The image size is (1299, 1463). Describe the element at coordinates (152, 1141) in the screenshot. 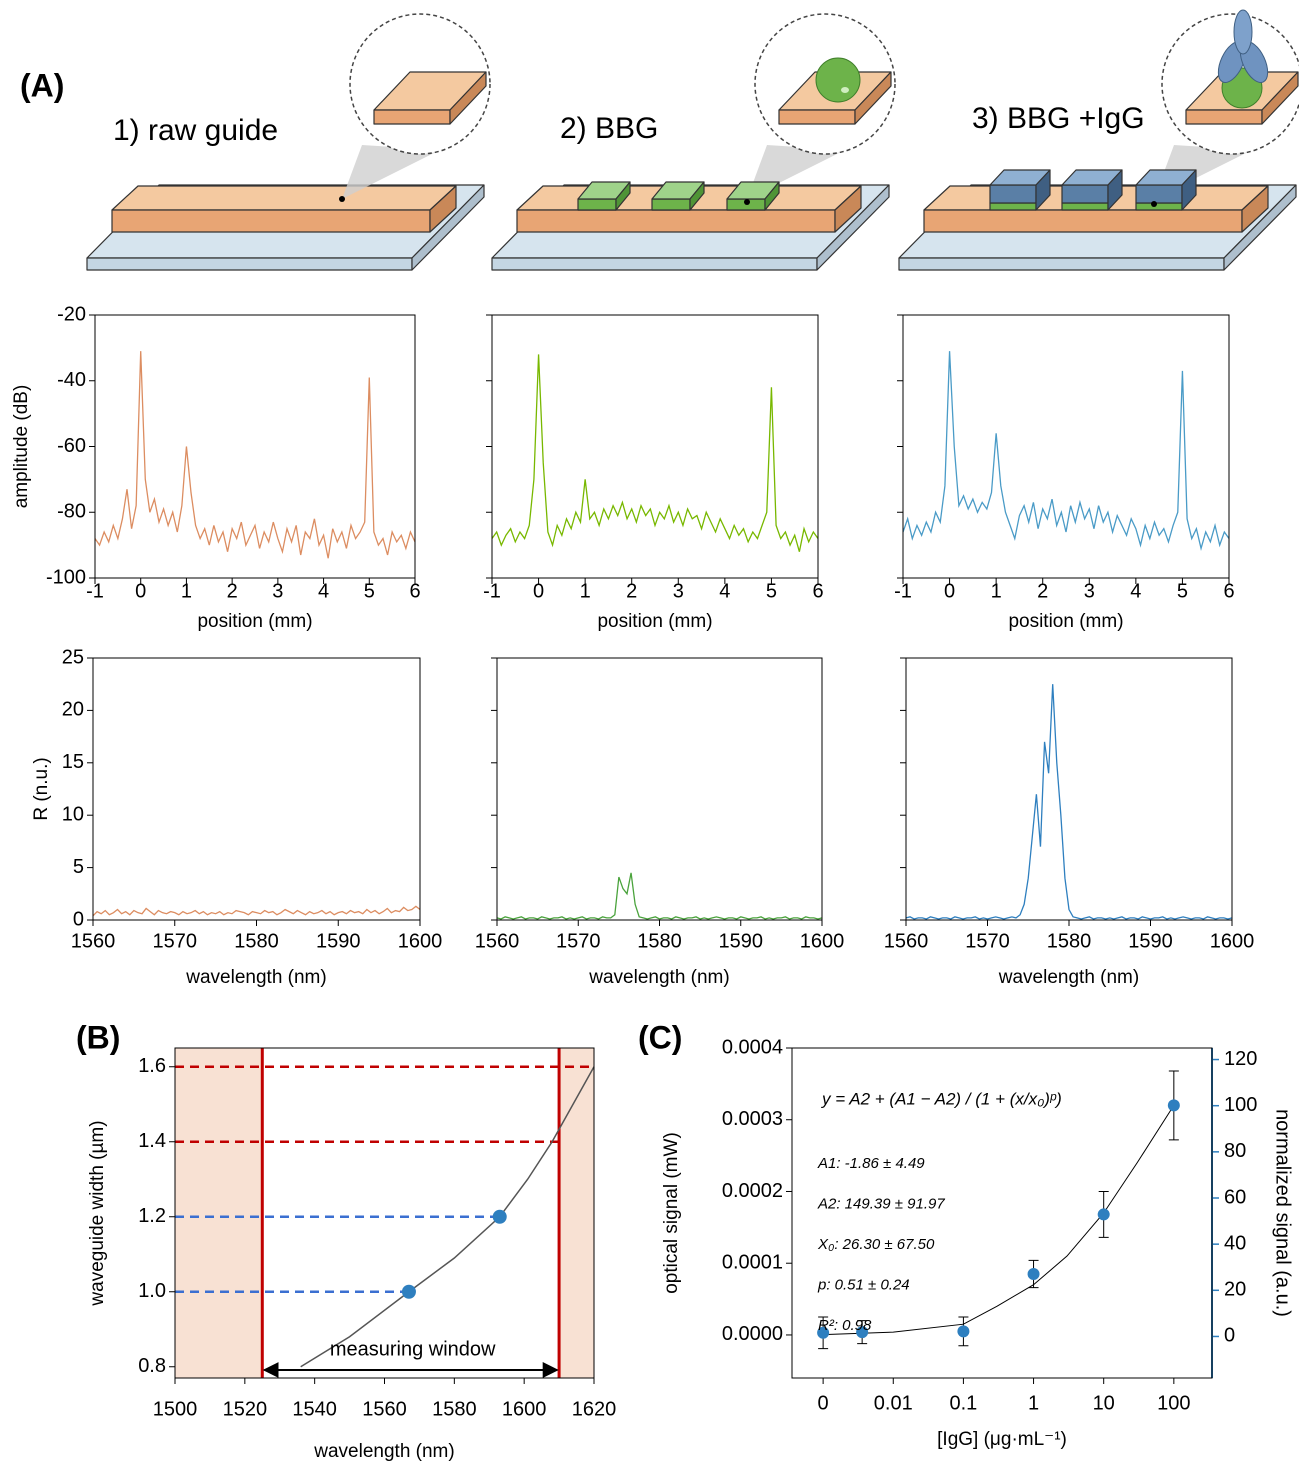

I see `y-tick-label: 1.4` at that location.